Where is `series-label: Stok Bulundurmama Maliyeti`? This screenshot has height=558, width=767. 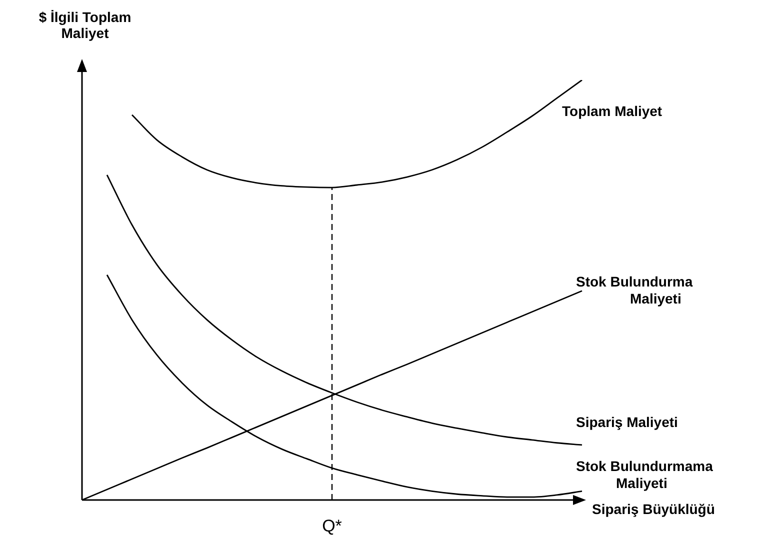 series-label: Stok Bulundurmama Maliyeti is located at coordinates (645, 475).